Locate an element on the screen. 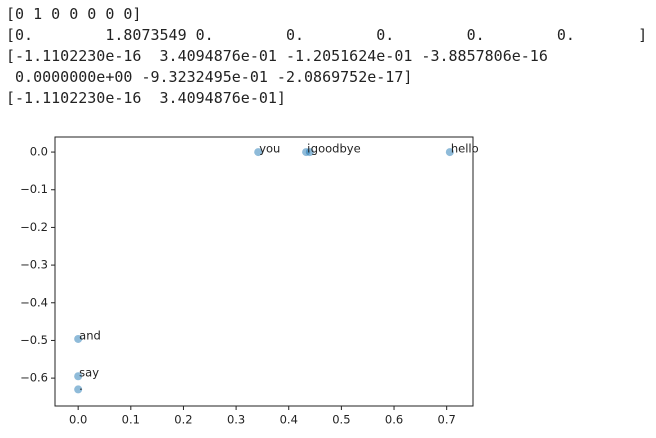 This screenshot has width=656, height=438. x-tick-label: 0.4 is located at coordinates (289, 420).